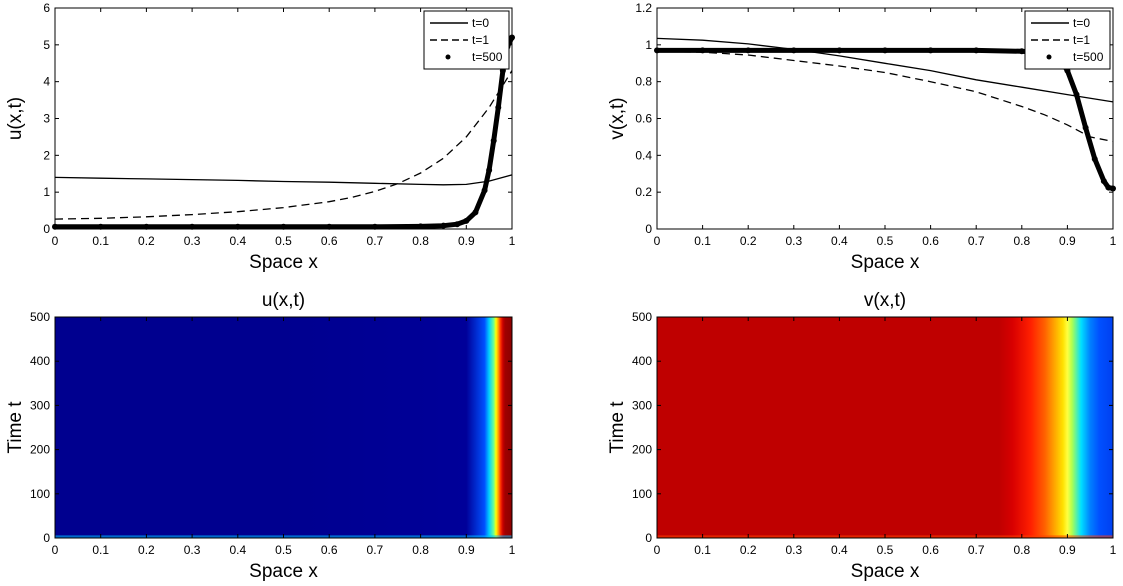 This screenshot has height=586, width=1123. I want to click on legend-label: t=500, so click(1088, 57).